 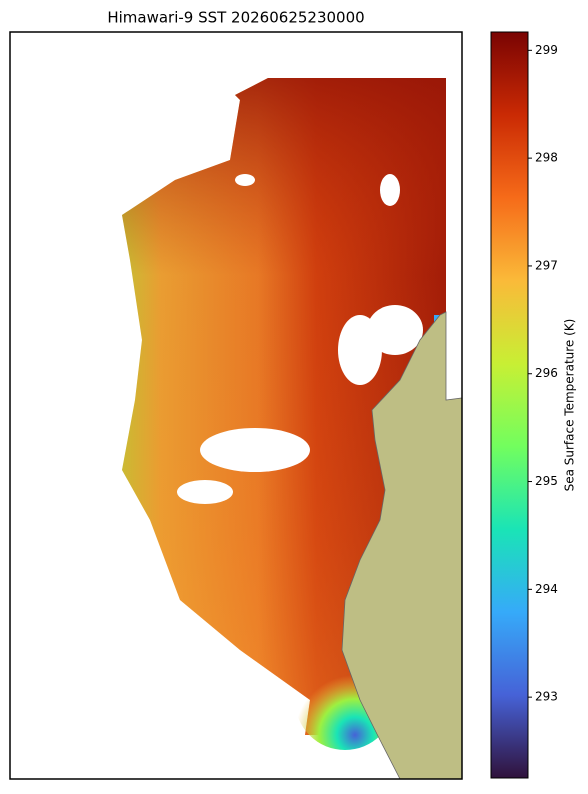 What do you see at coordinates (402, 545) in the screenshot?
I see `land` at bounding box center [402, 545].